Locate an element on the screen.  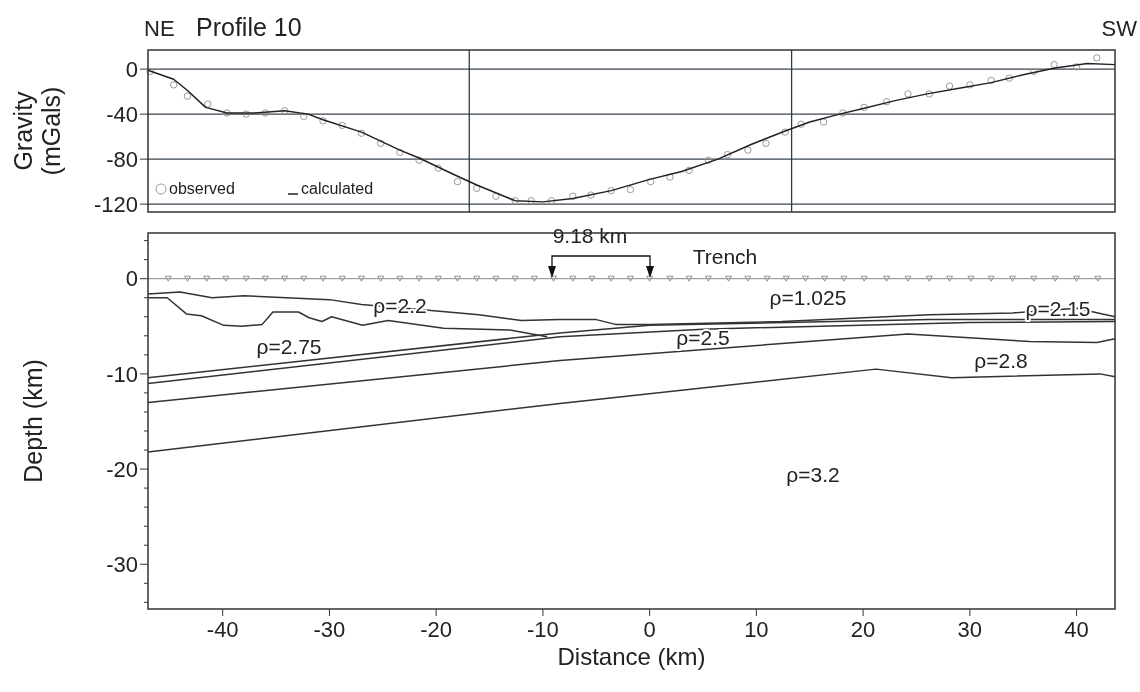
x-tick-label: -20 is located at coordinates (436, 629).